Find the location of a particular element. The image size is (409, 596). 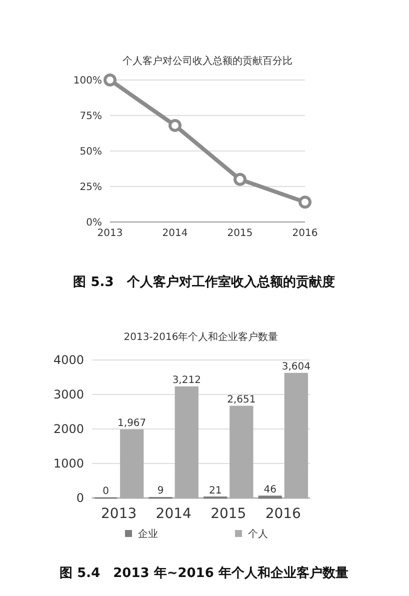

data-label: 3,212 is located at coordinates (186, 380).